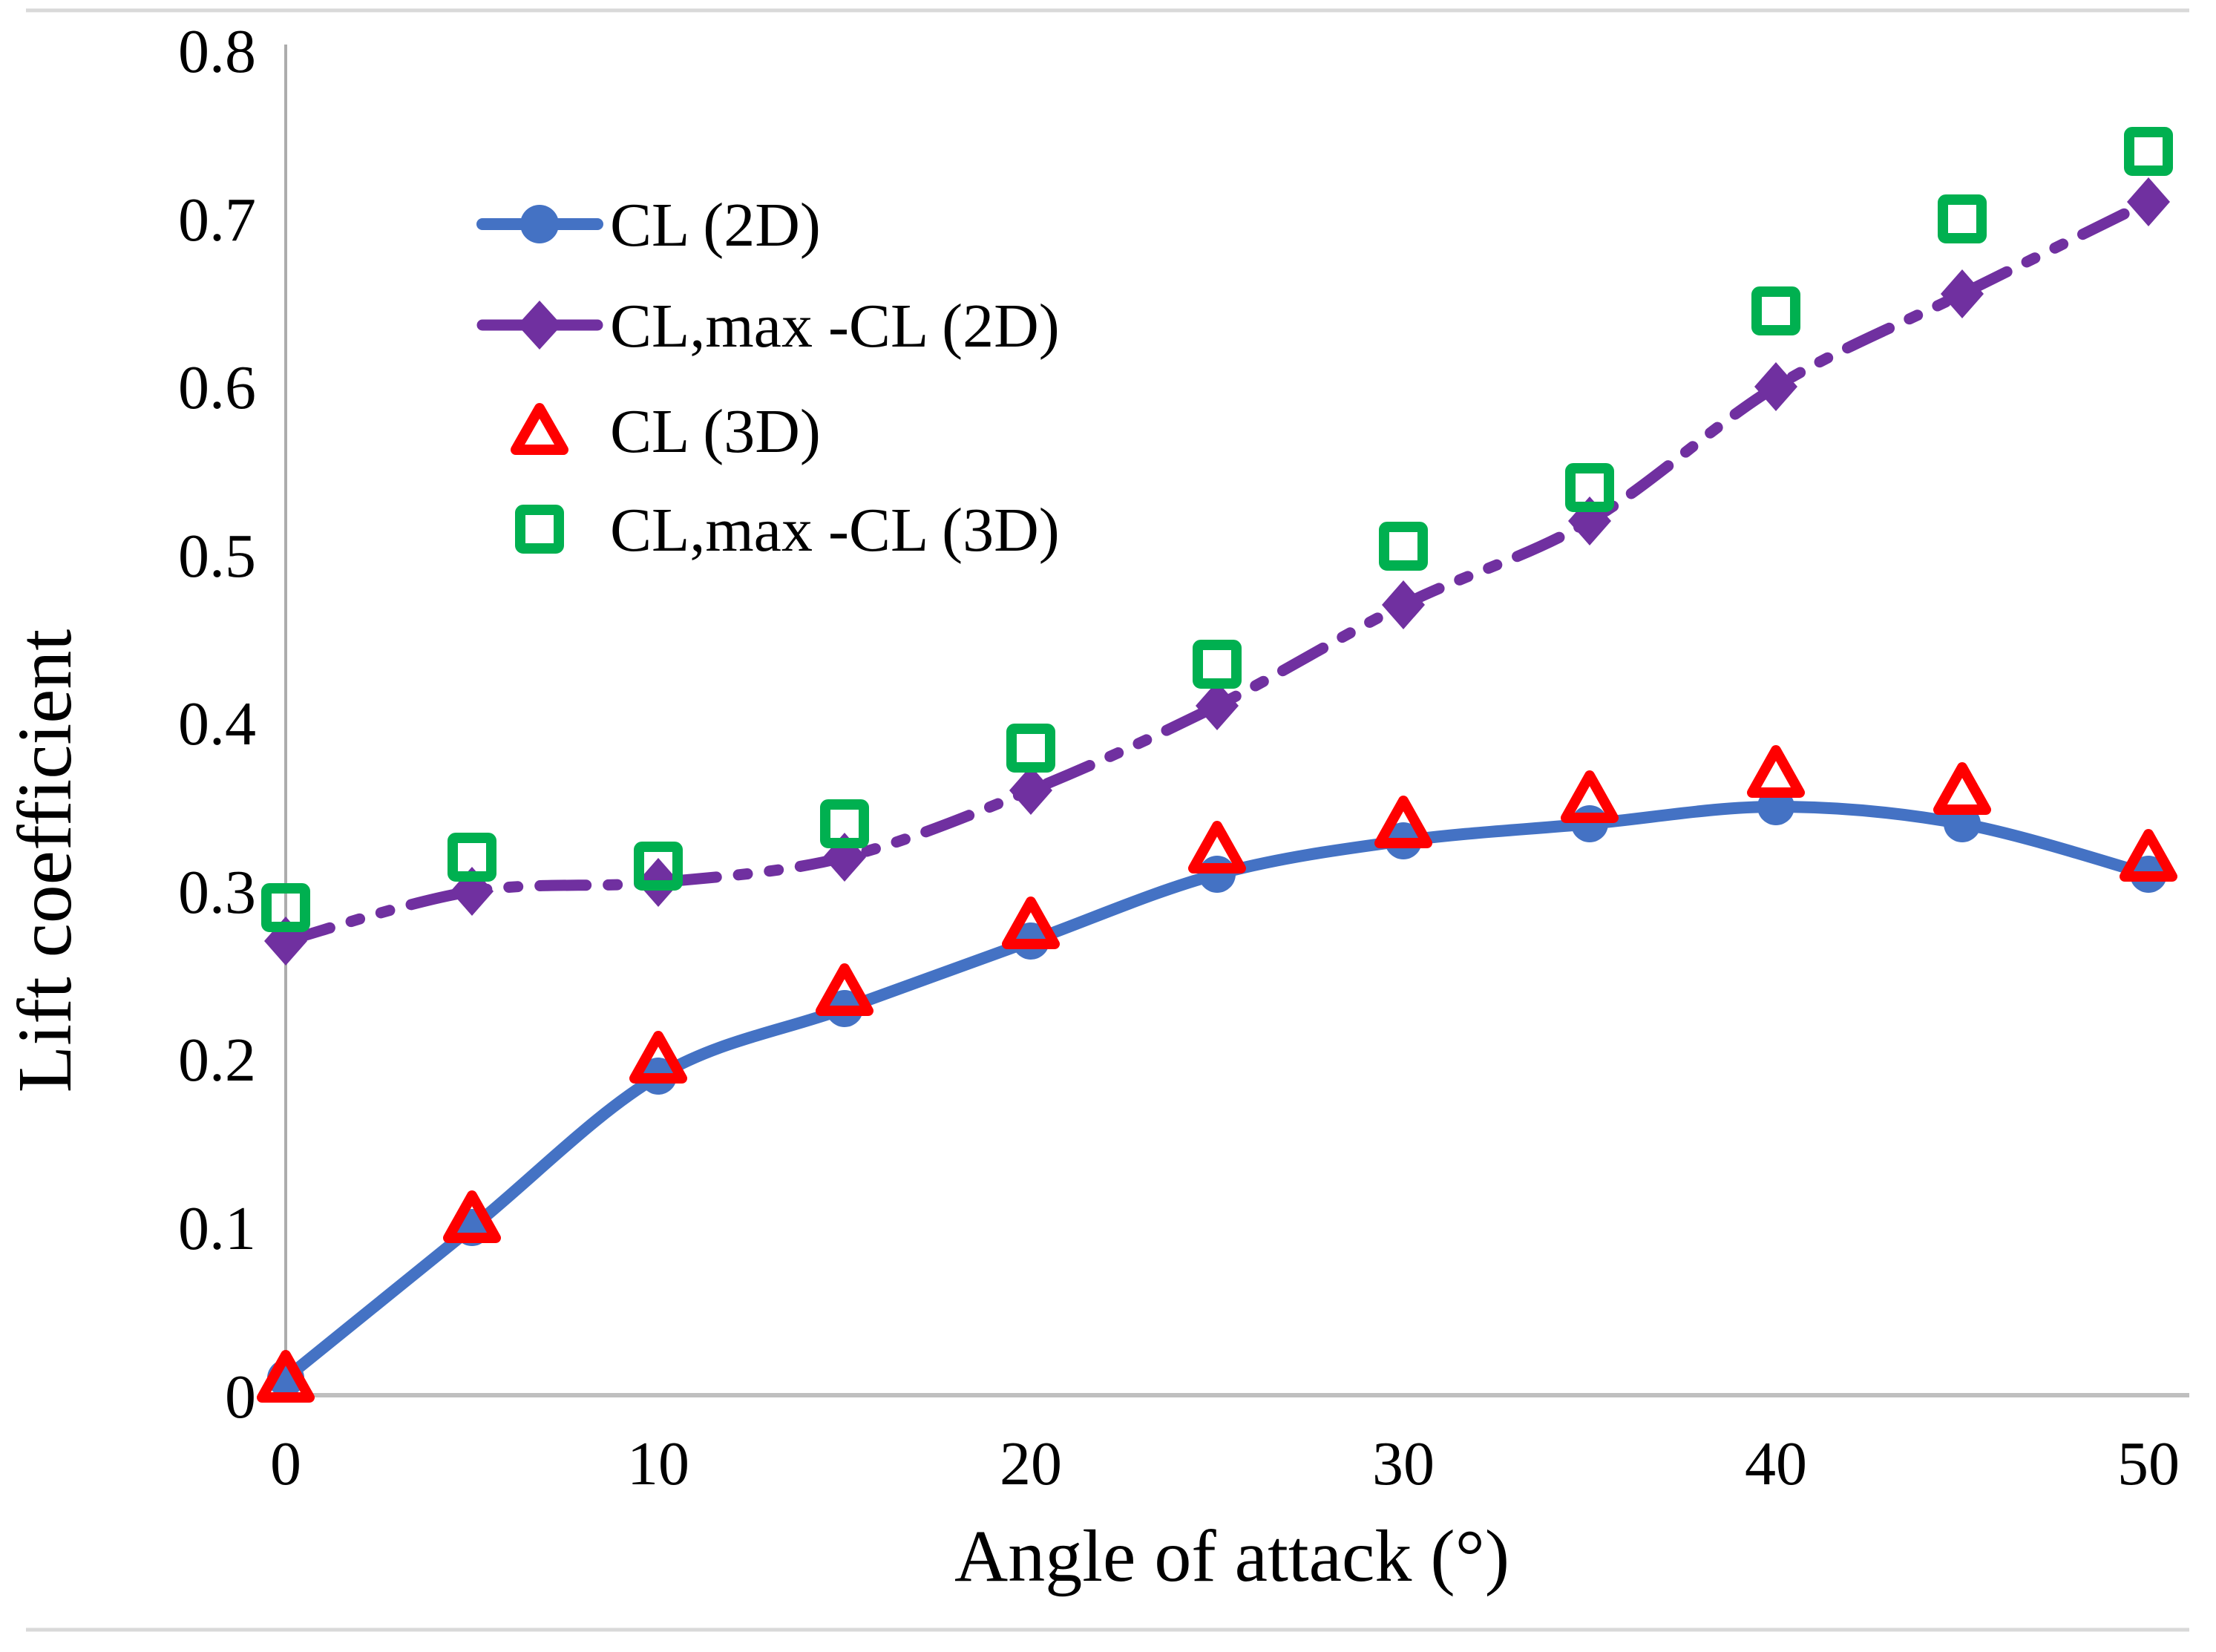  What do you see at coordinates (45, 861) in the screenshot?
I see `y-axis-title: Lift coefficient` at bounding box center [45, 861].